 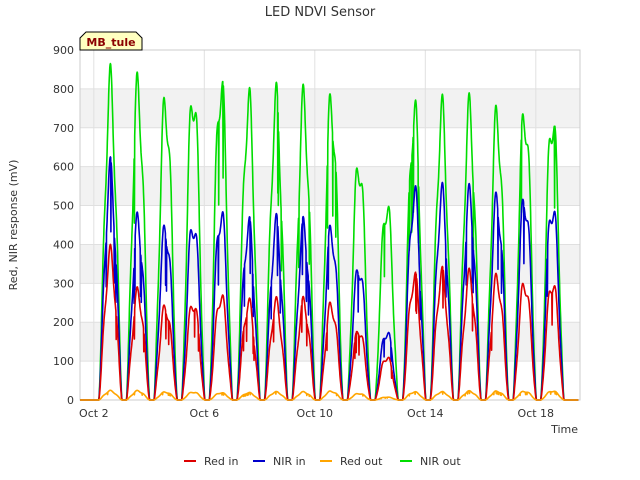 I want to click on legend-label: Red in, so click(x=221, y=461).